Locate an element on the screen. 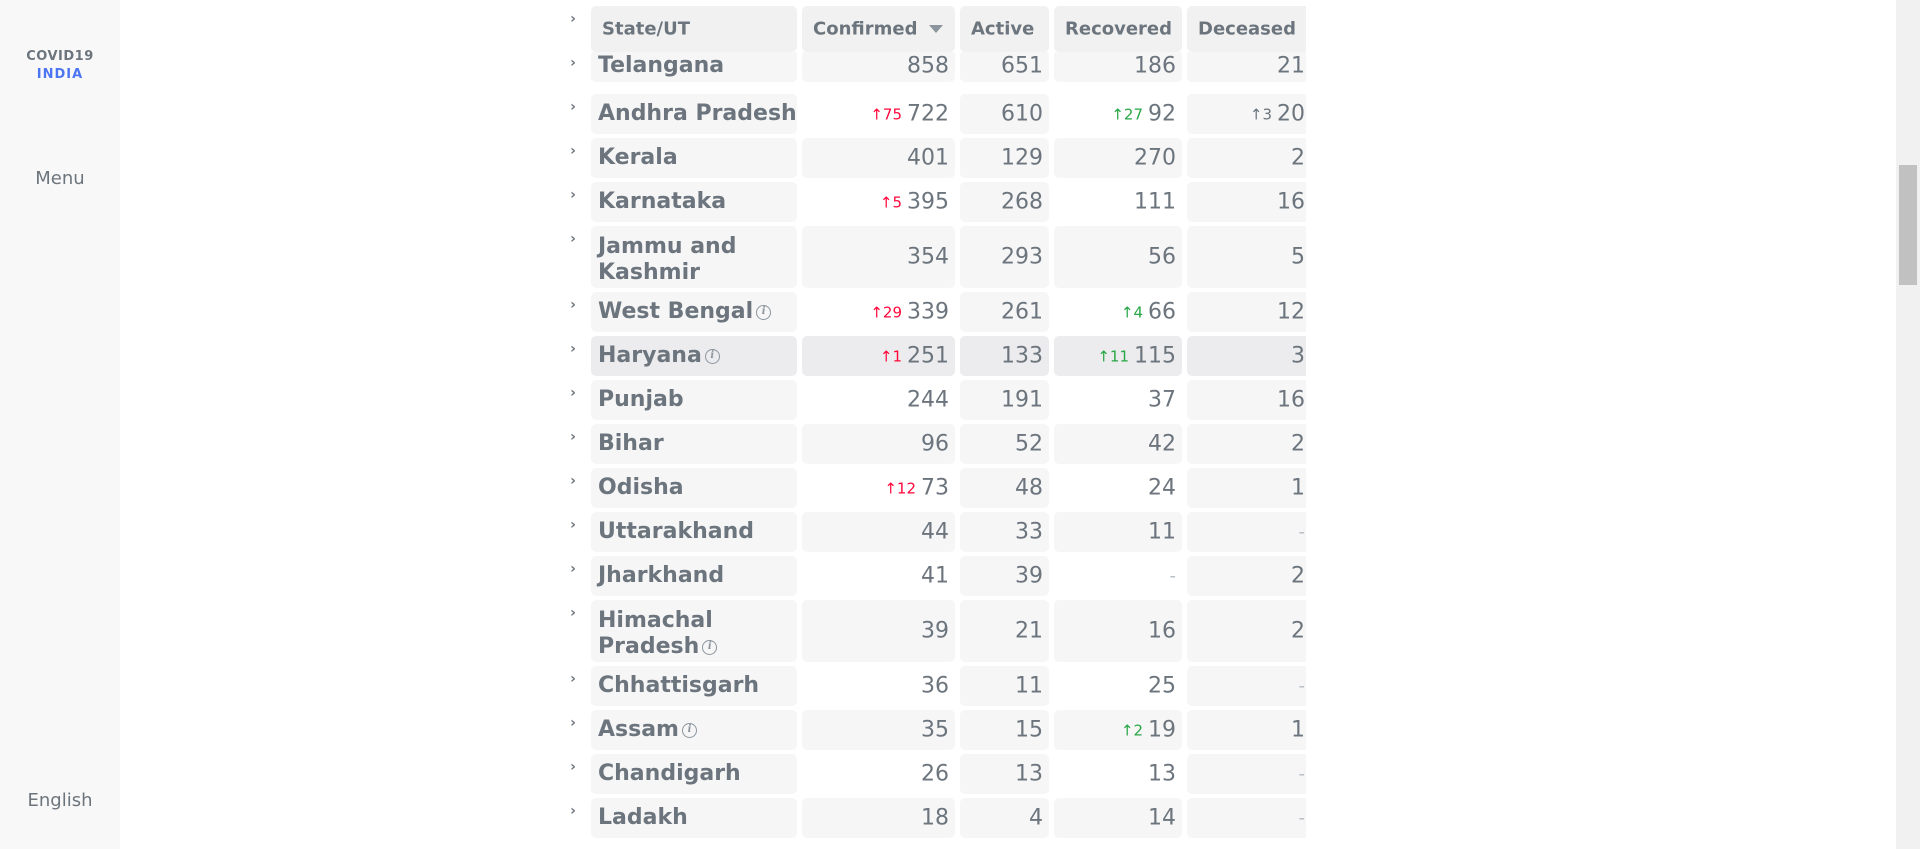  table-row: › West Bengal i ↑29 339 261 ↑4 66 12 is located at coordinates (933, 312).